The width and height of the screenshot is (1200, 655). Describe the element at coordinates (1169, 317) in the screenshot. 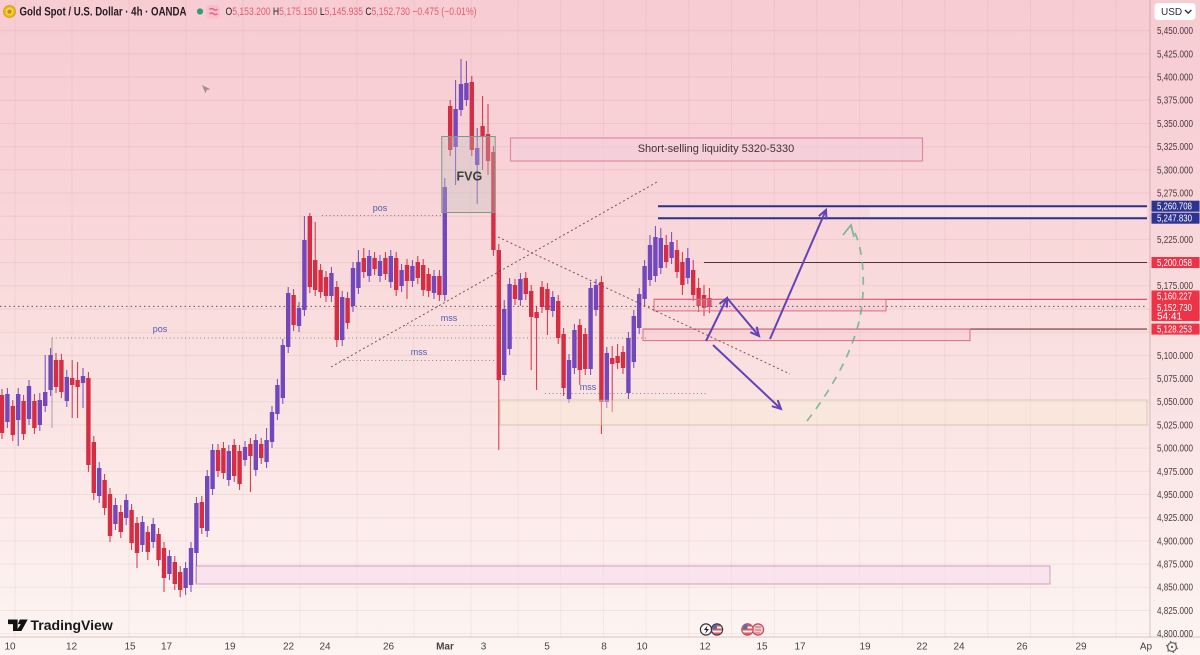

I see `svg-text: 54:41` at that location.